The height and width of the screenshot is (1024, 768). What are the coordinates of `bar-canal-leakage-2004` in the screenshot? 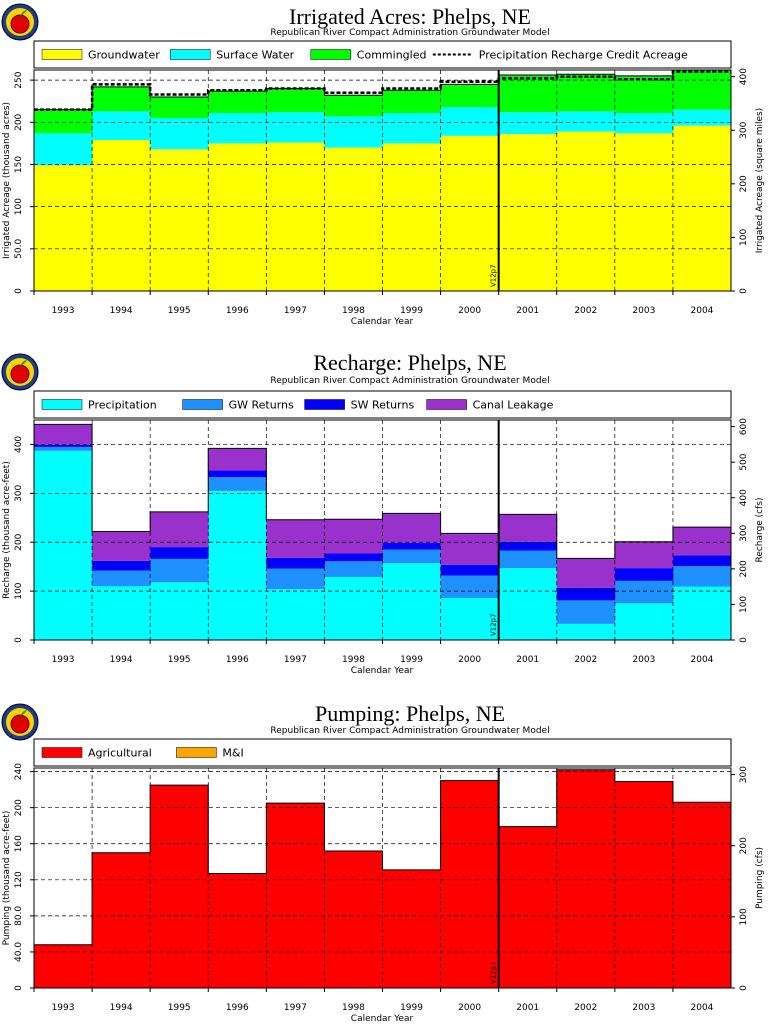 It's located at (702, 541).